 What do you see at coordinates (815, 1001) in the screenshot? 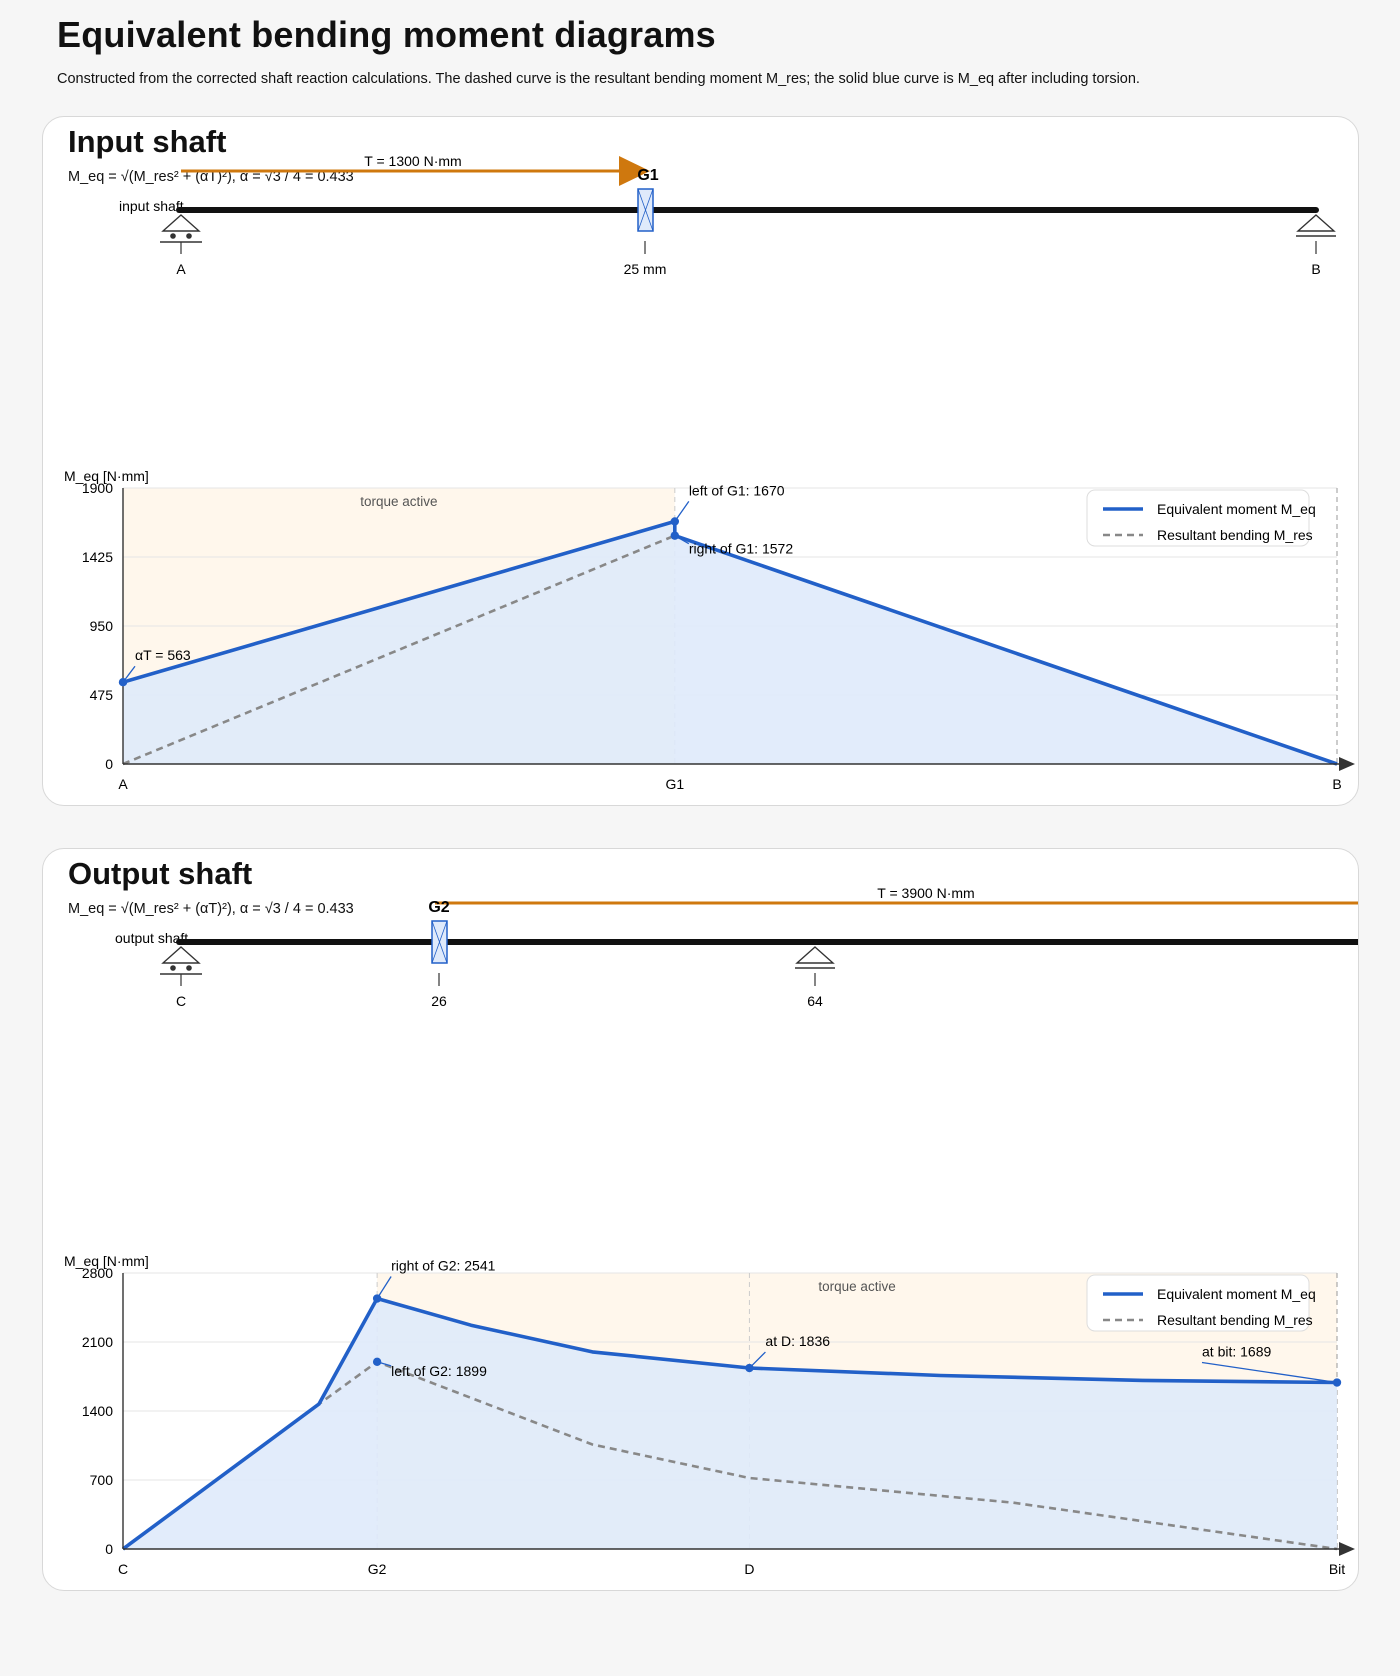
I see `dim-label: 64` at bounding box center [815, 1001].